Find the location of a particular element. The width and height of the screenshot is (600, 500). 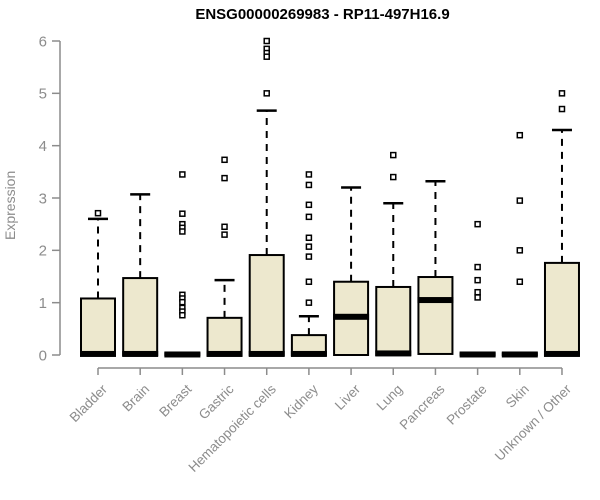

y-tick-label: 2 is located at coordinates (43, 251).